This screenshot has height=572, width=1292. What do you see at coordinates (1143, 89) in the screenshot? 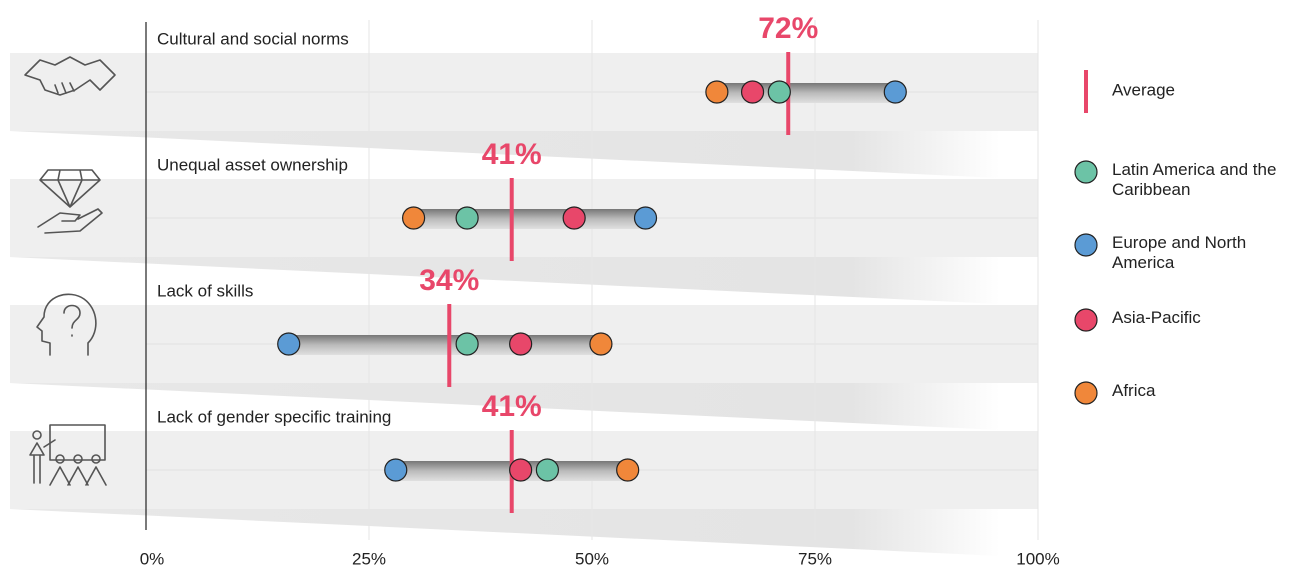
I see `legend-average-label: Average` at bounding box center [1143, 89].